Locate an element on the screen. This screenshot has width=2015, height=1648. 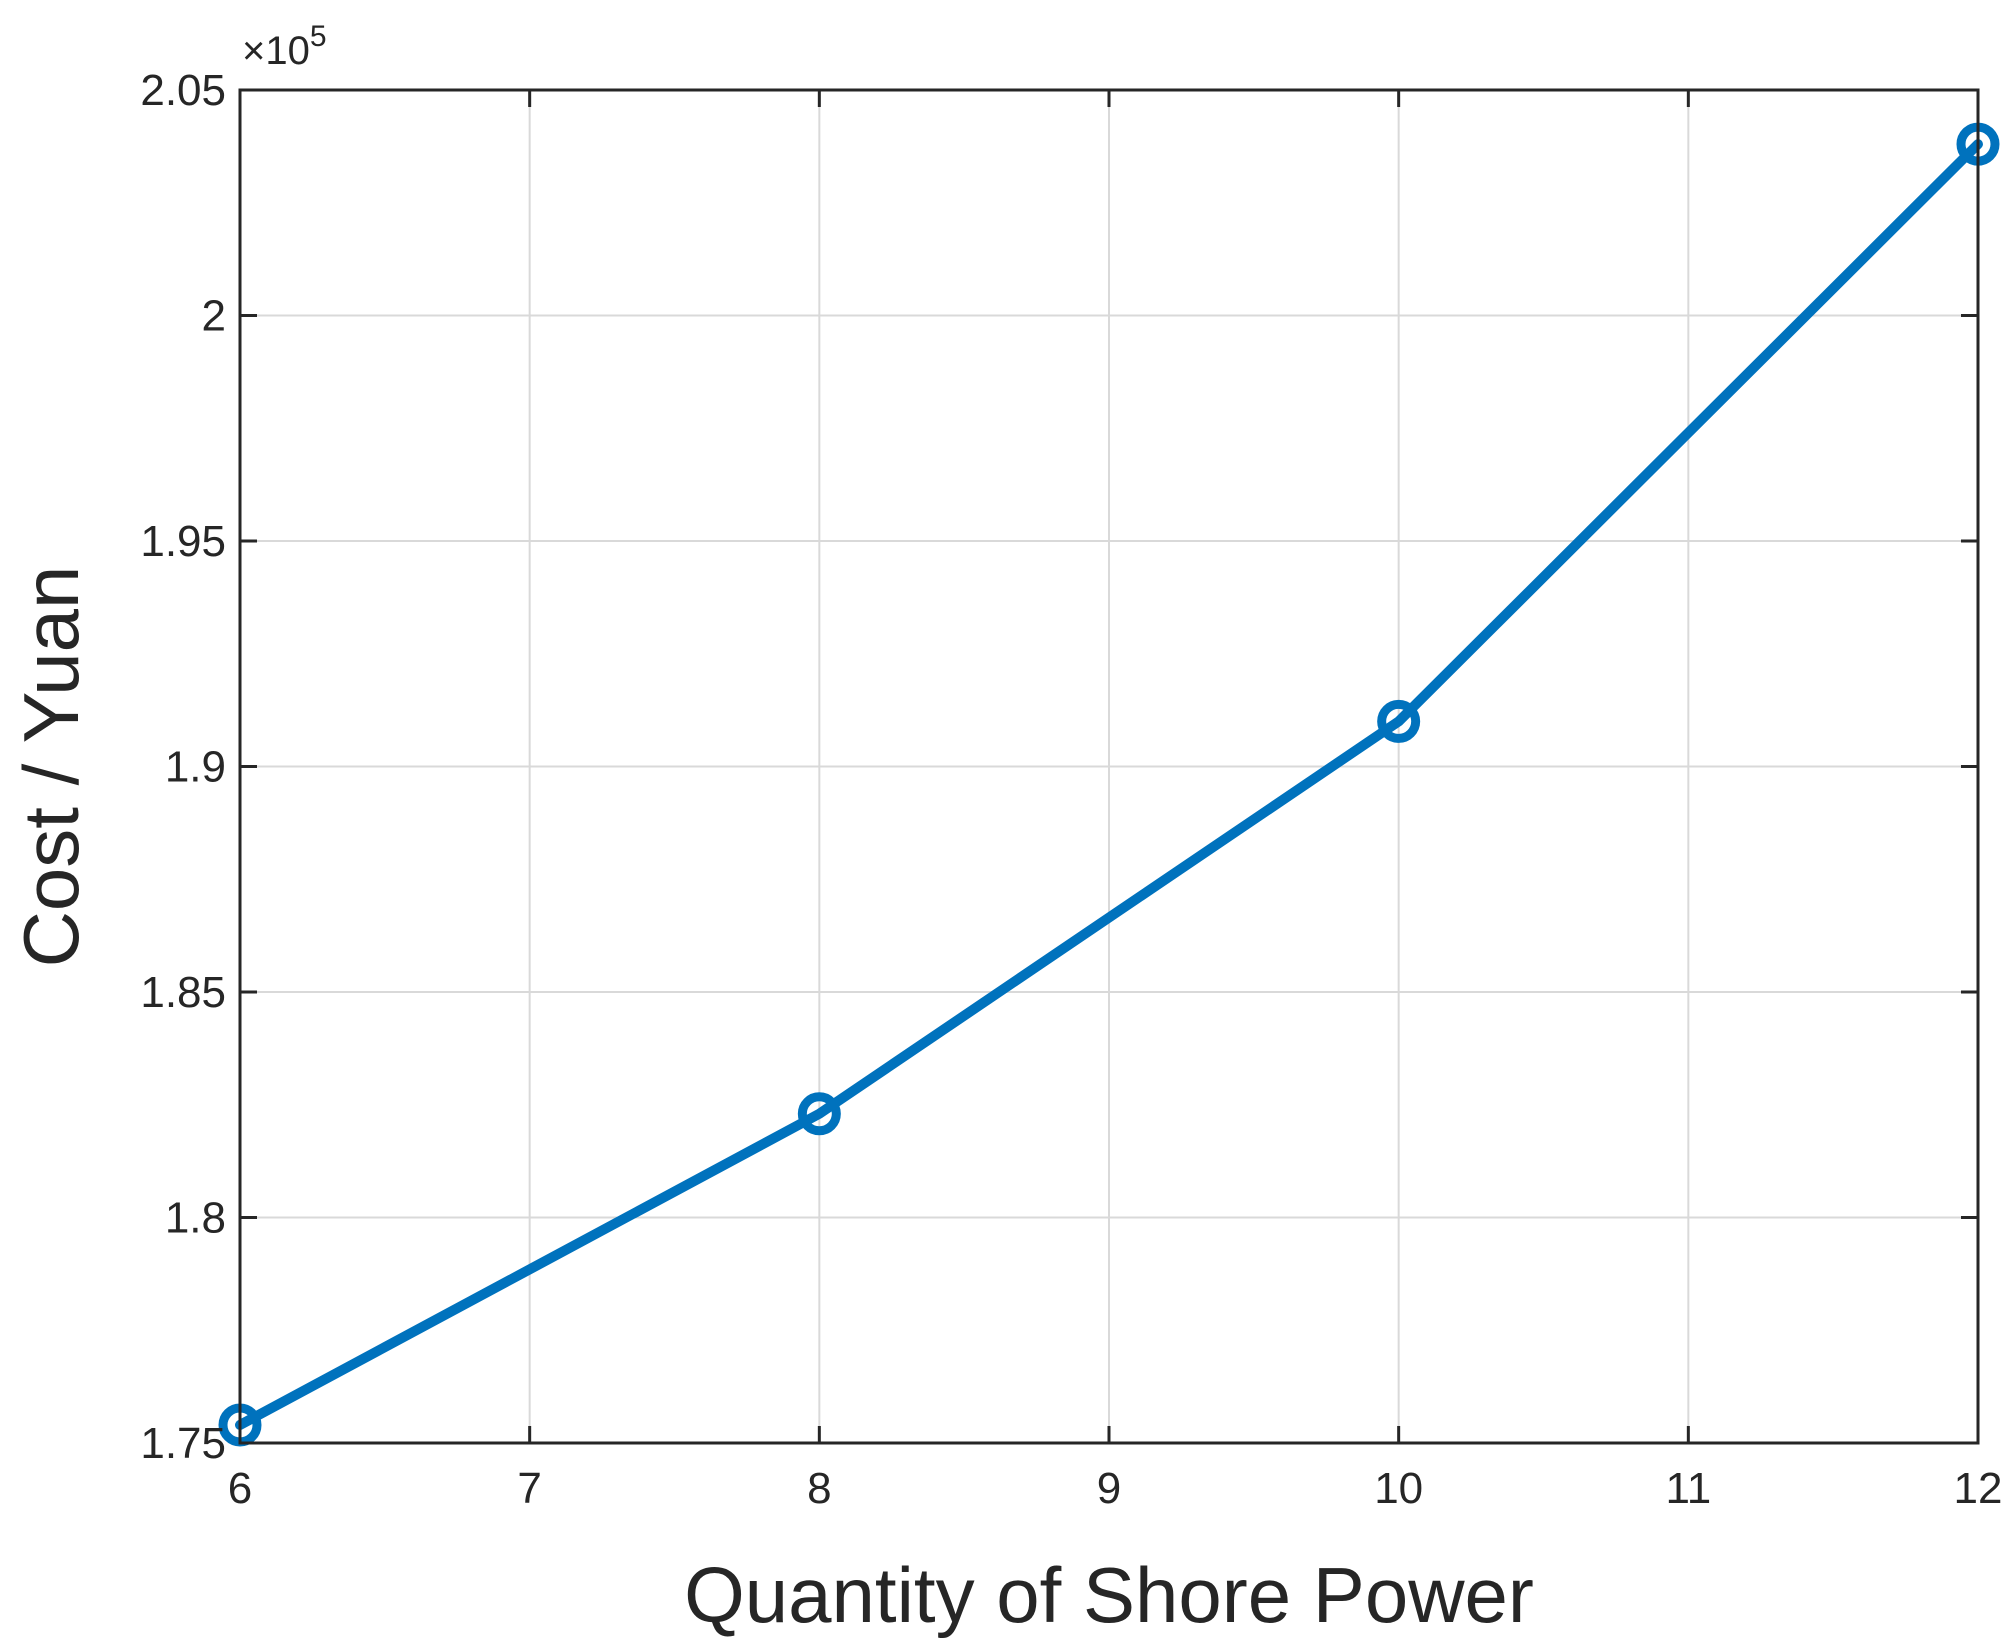
x-tick-label: 12 is located at coordinates (1978, 1488).